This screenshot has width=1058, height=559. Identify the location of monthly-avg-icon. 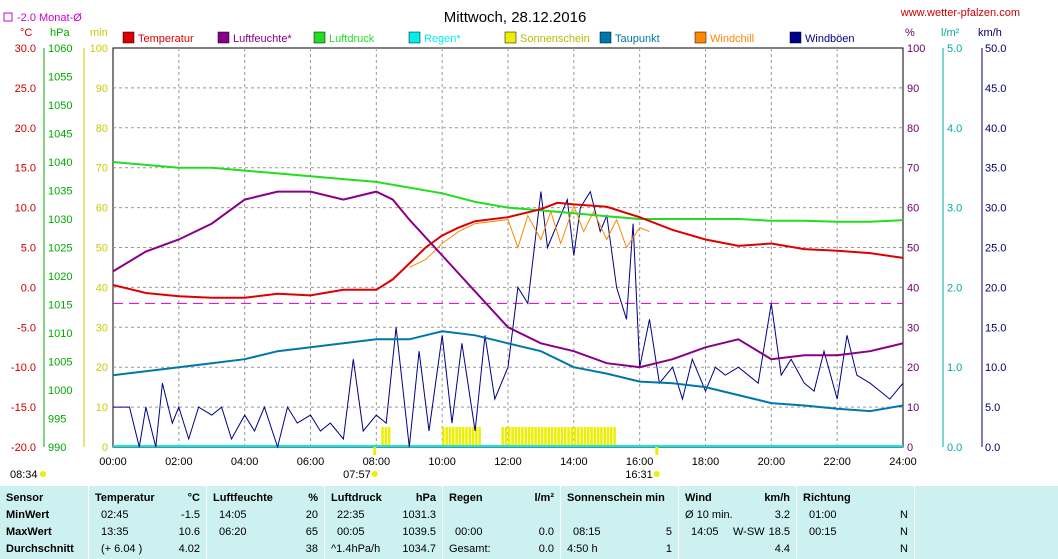
(8, 17).